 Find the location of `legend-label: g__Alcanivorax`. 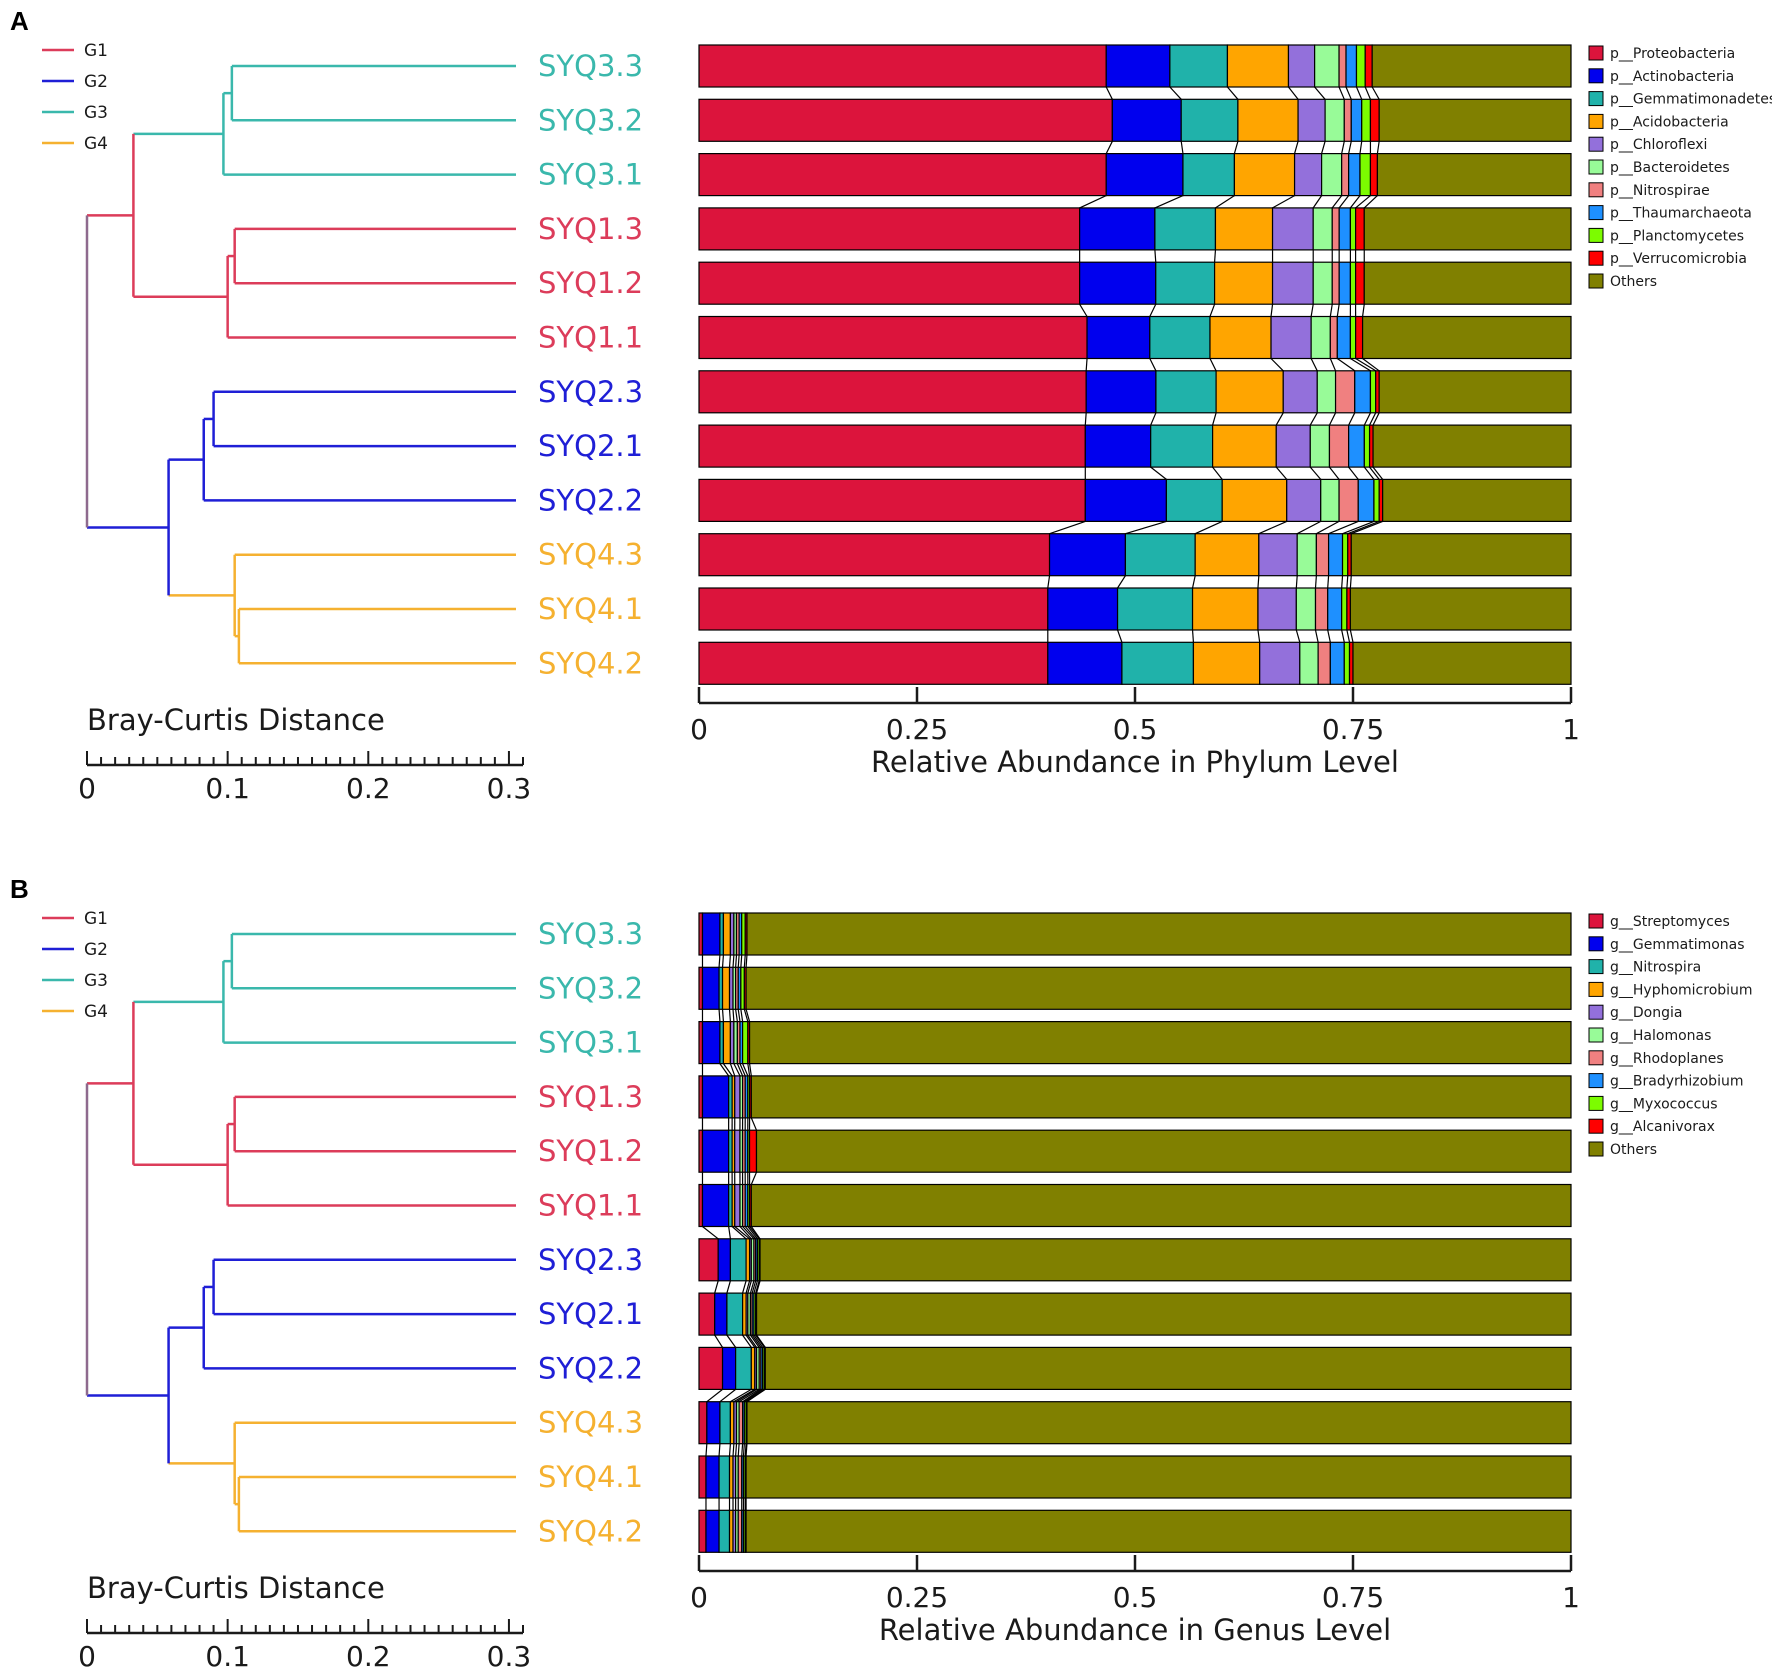

legend-label: g__Alcanivorax is located at coordinates (1662, 1127).